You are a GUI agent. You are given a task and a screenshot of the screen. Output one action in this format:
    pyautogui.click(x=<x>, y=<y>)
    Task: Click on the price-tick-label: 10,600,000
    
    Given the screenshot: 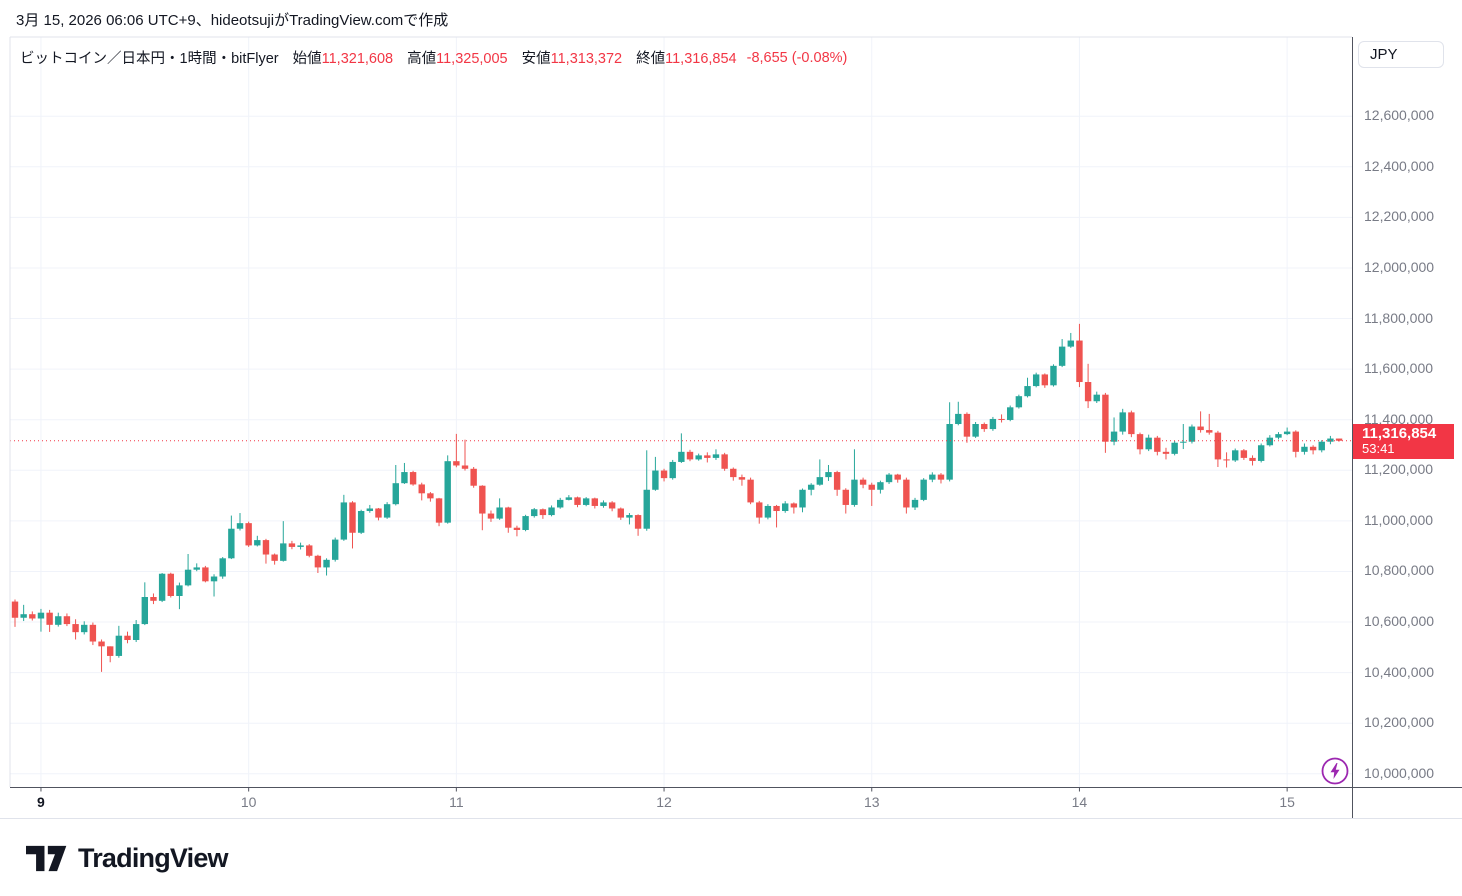 What is the action you would take?
    pyautogui.click(x=1399, y=621)
    